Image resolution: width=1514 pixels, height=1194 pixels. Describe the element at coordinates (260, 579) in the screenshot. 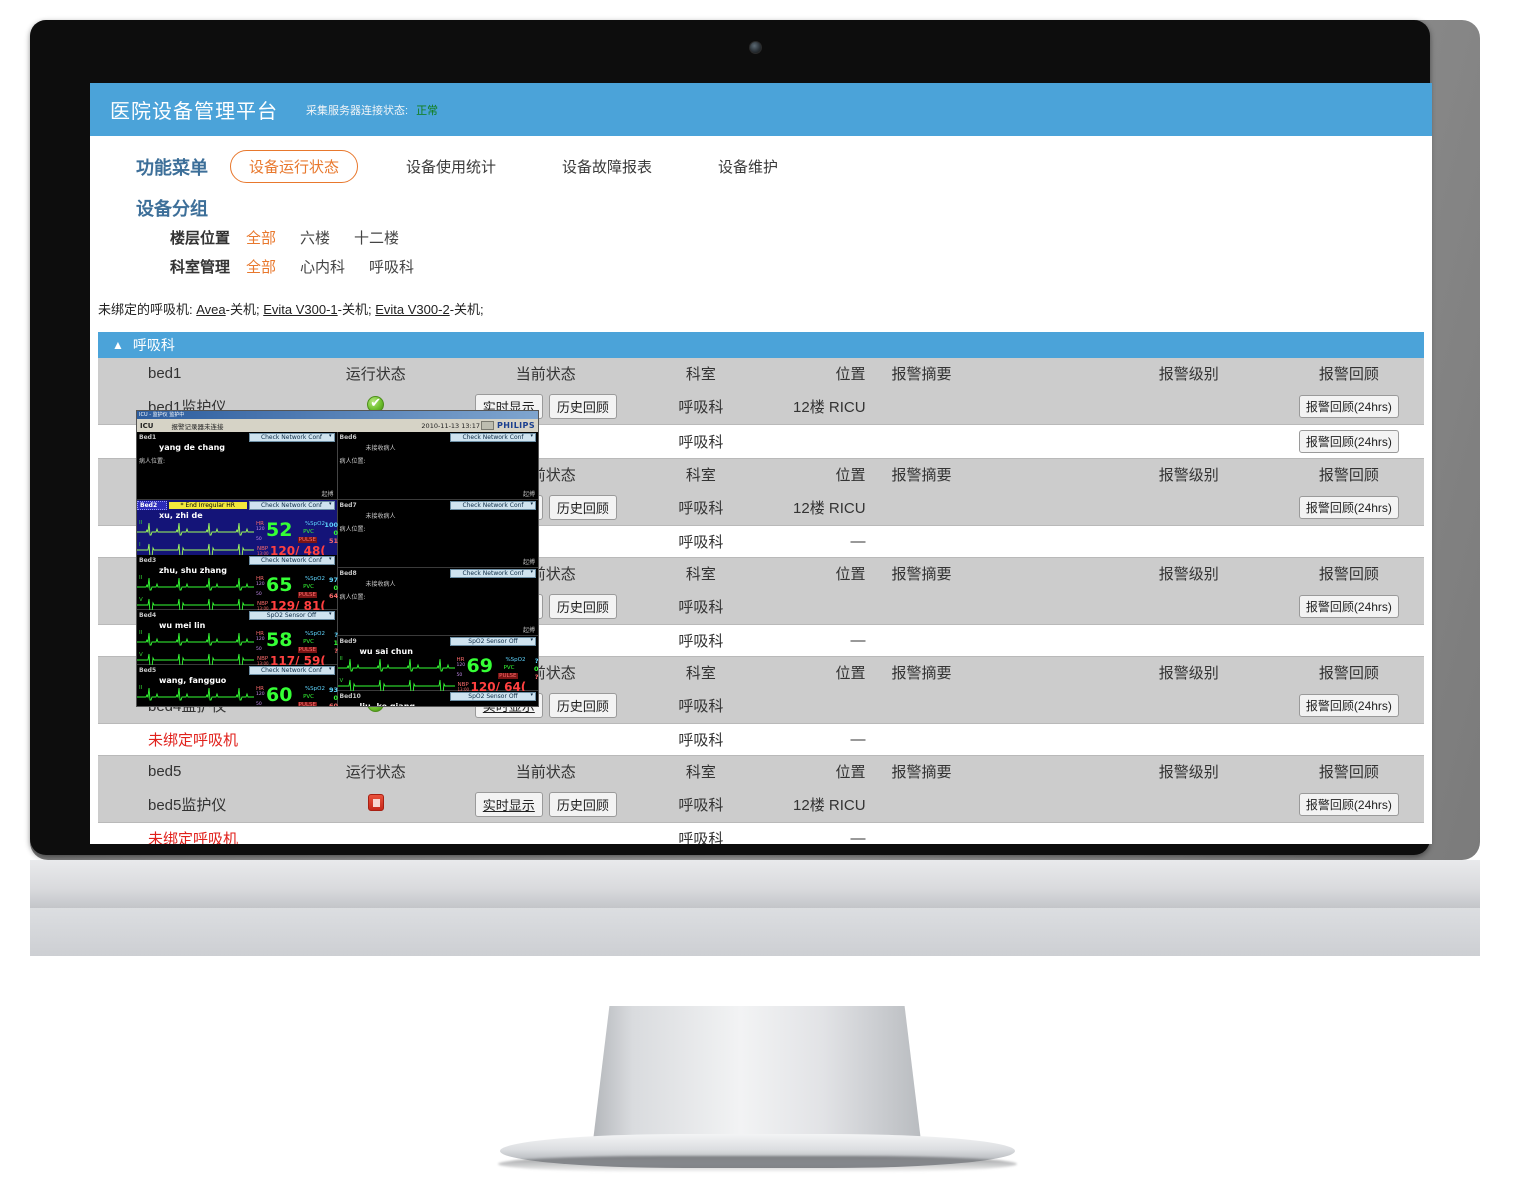

I see `hr-label: HR` at that location.